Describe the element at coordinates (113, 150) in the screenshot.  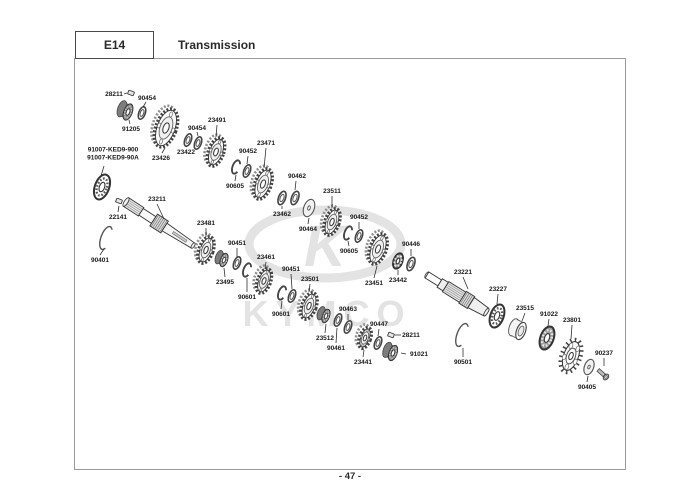
I see `part-number-label: 91007-KED9-900` at that location.